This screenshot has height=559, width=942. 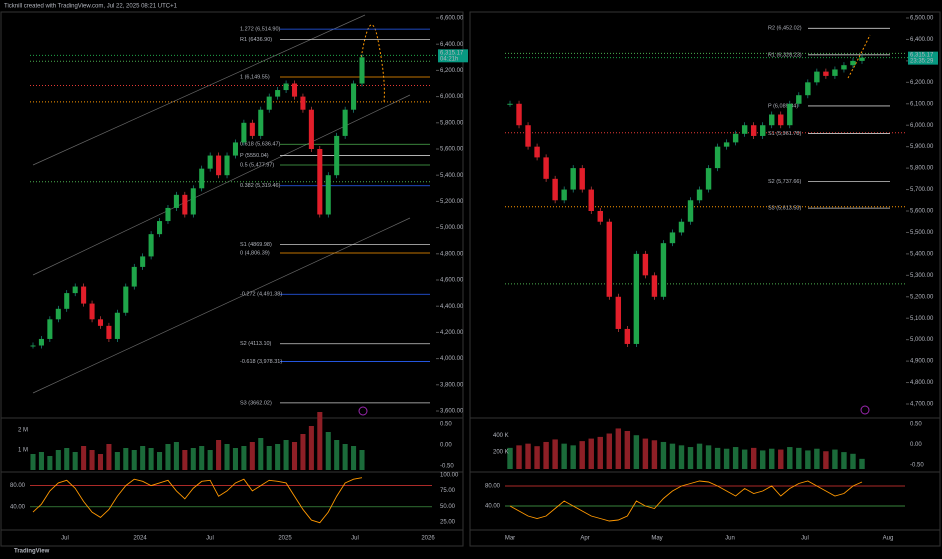 I want to click on oscillator-y2-tick-label: 25.00, so click(x=448, y=522).